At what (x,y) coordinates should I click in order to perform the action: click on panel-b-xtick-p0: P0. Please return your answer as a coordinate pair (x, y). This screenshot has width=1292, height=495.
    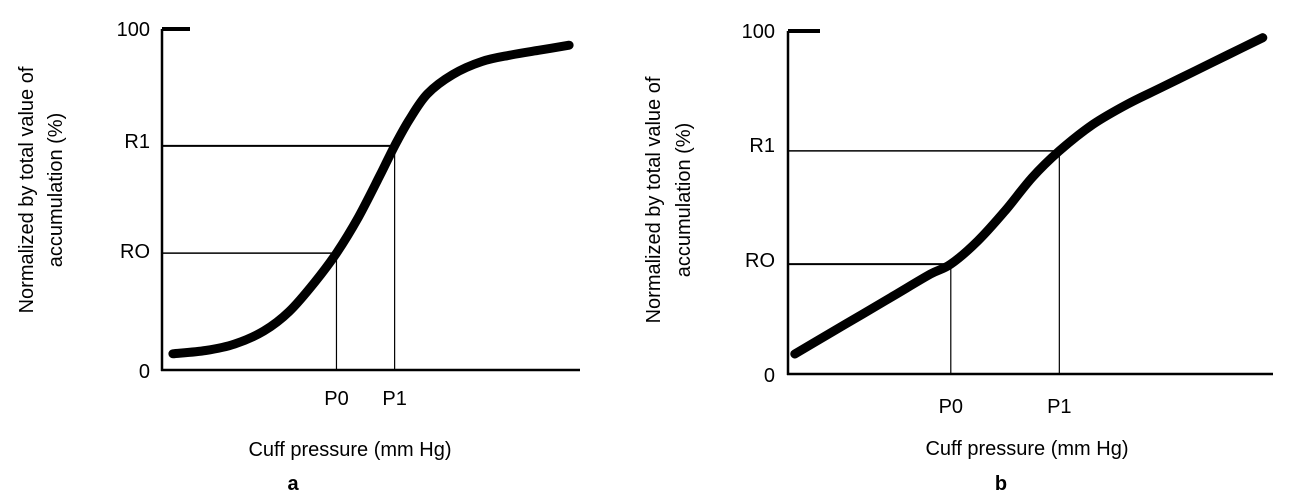
    Looking at the image, I should click on (951, 407).